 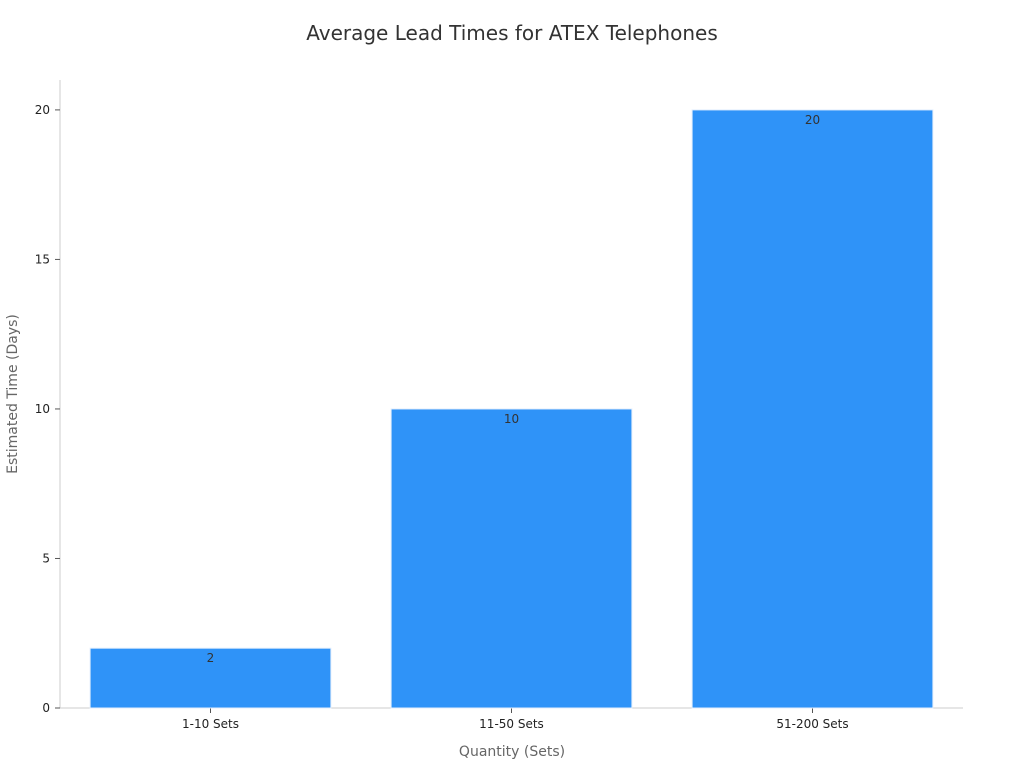 I want to click on x-axis-label: Quantity (Sets), so click(x=512, y=752).